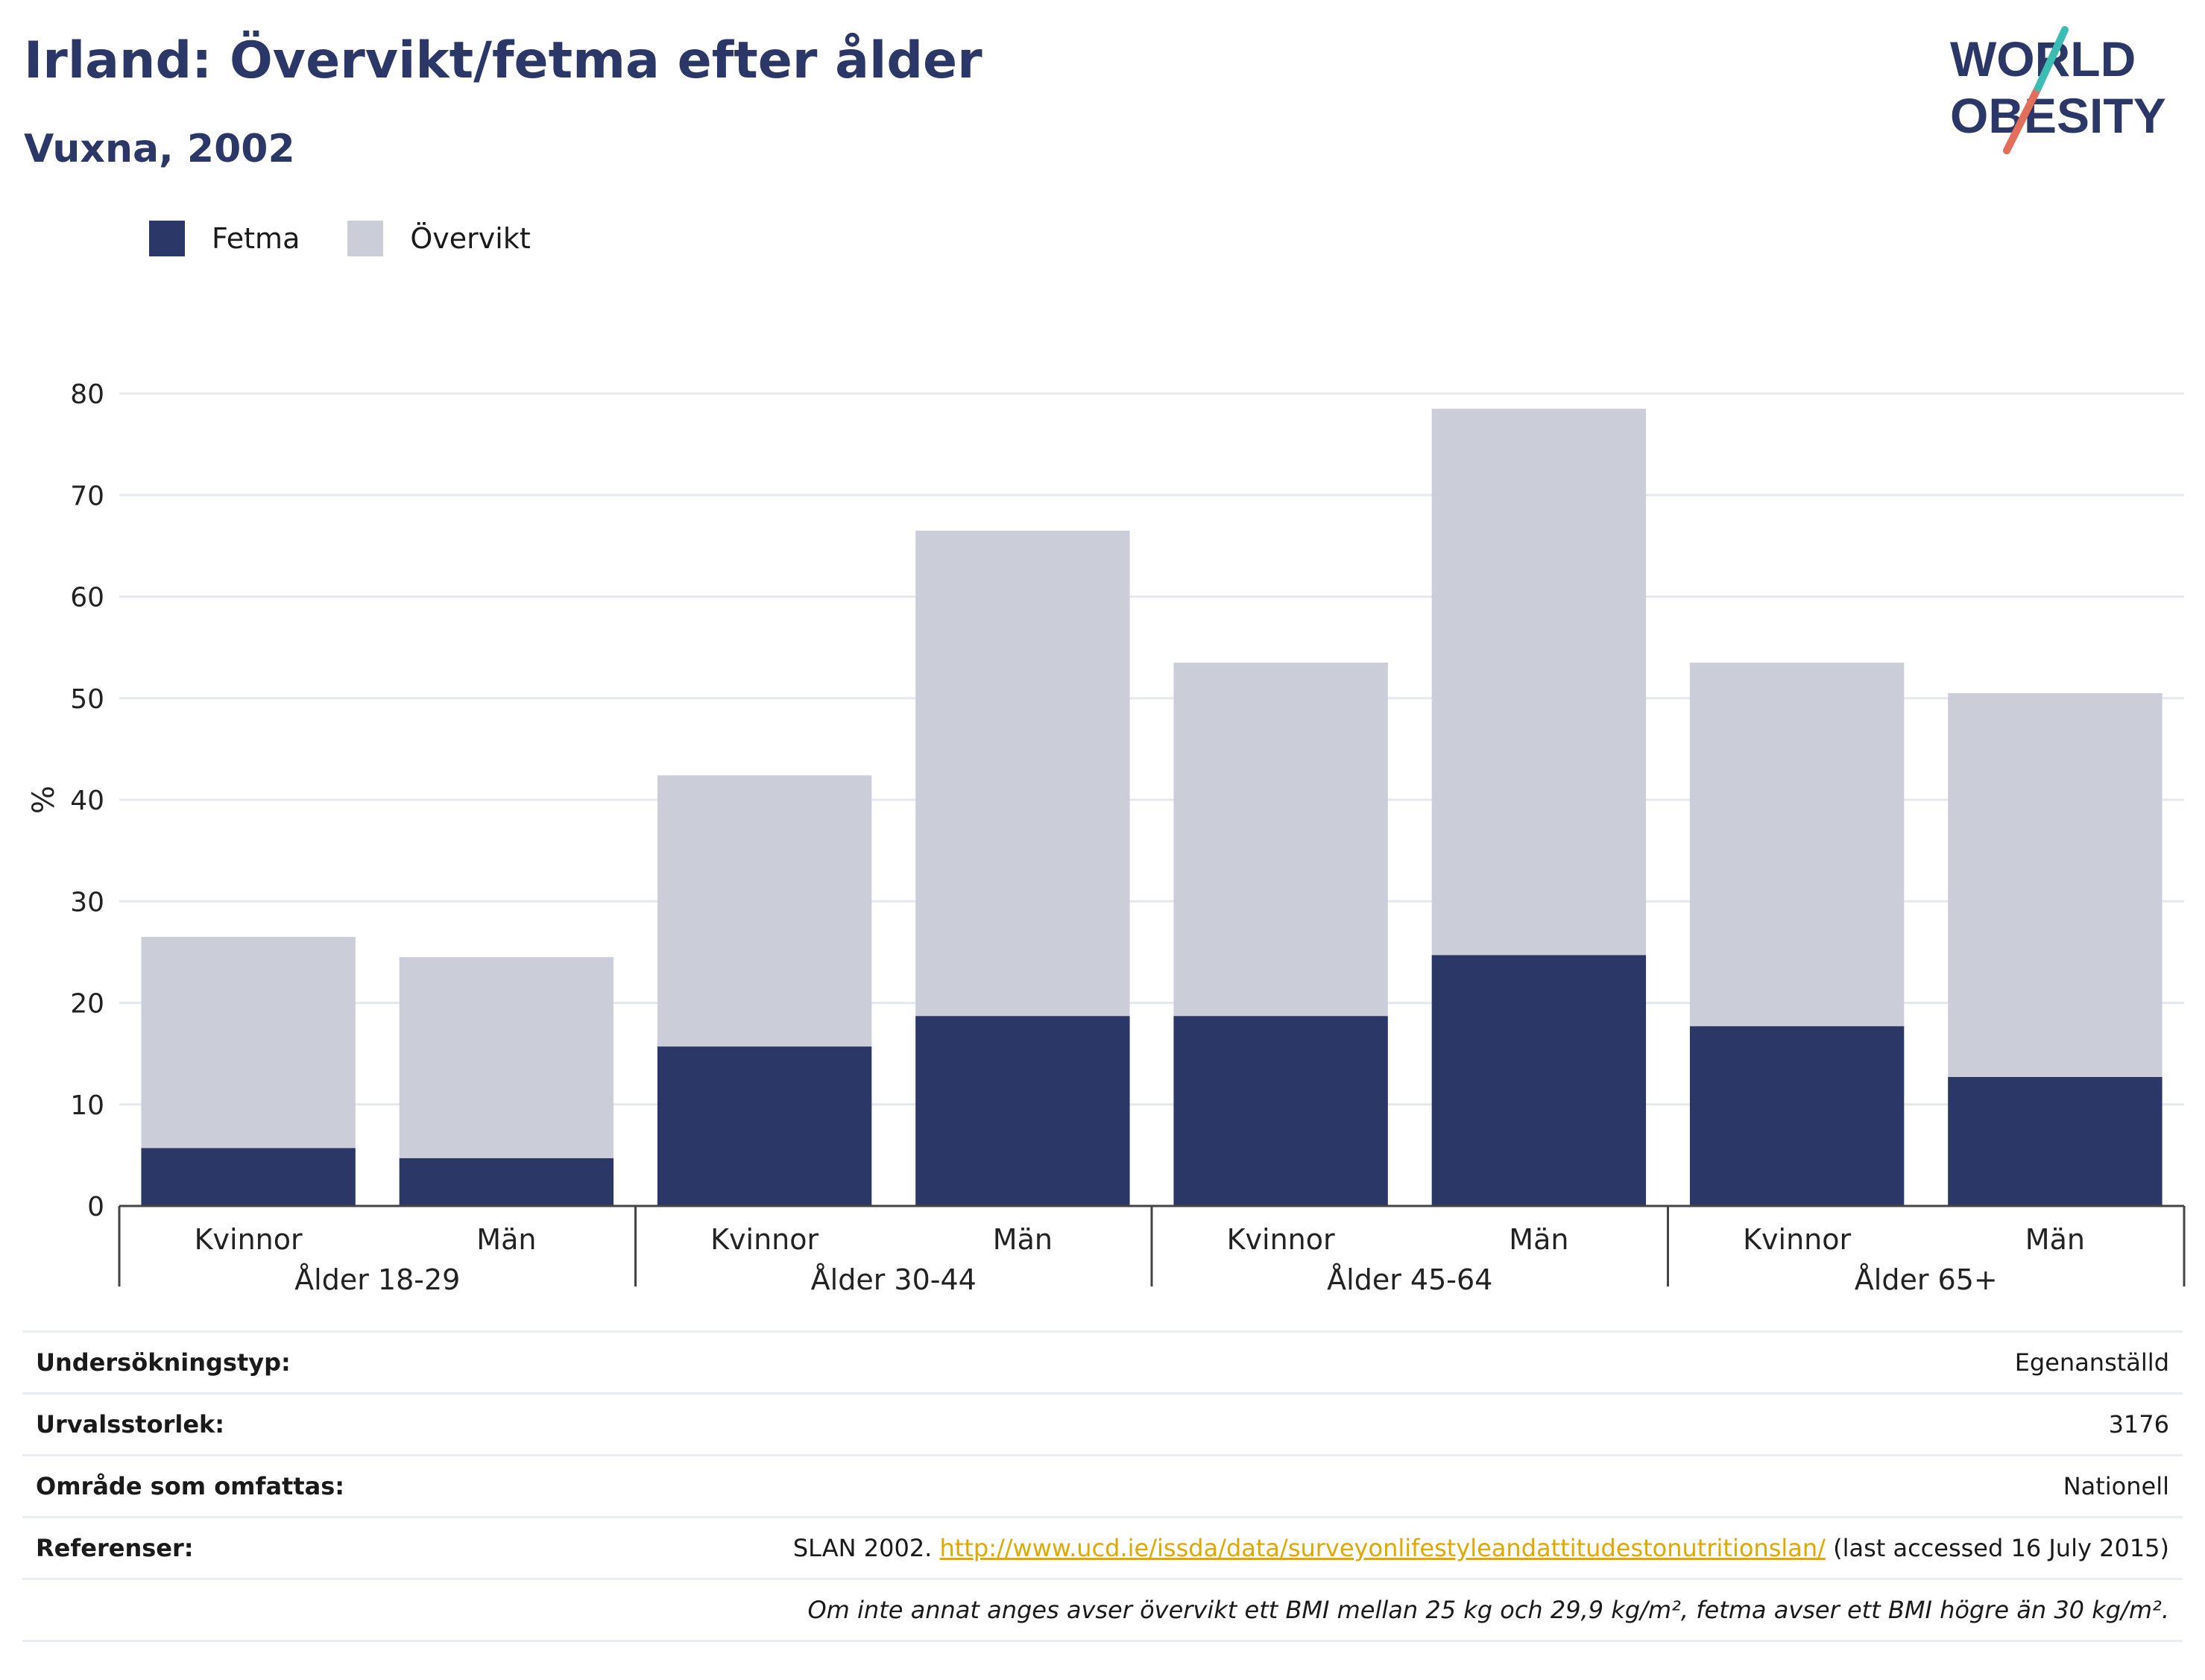  I want to click on info-row-survey-type: Undersökningstyp: Egenanställd, so click(1102, 1364).